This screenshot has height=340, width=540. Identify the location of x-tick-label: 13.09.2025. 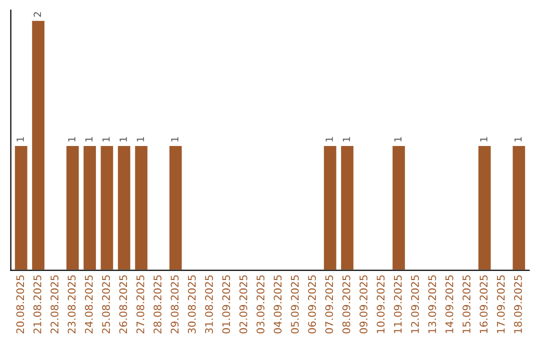
(432, 304).